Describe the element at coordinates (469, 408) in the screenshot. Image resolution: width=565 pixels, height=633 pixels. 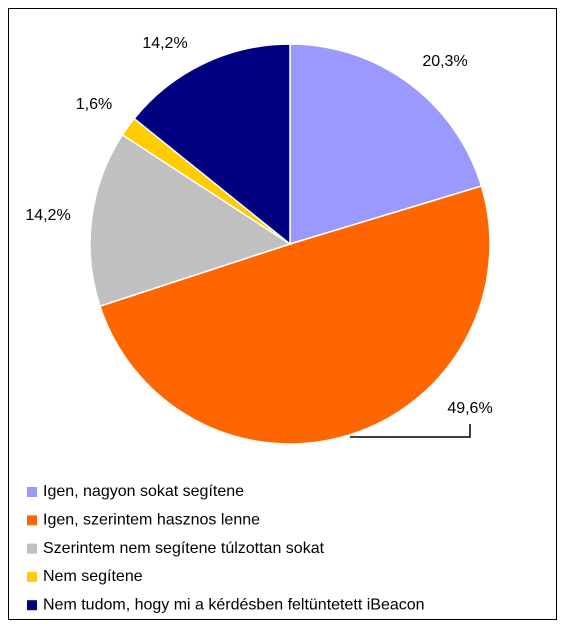
I see `data-label: 49,6%` at that location.